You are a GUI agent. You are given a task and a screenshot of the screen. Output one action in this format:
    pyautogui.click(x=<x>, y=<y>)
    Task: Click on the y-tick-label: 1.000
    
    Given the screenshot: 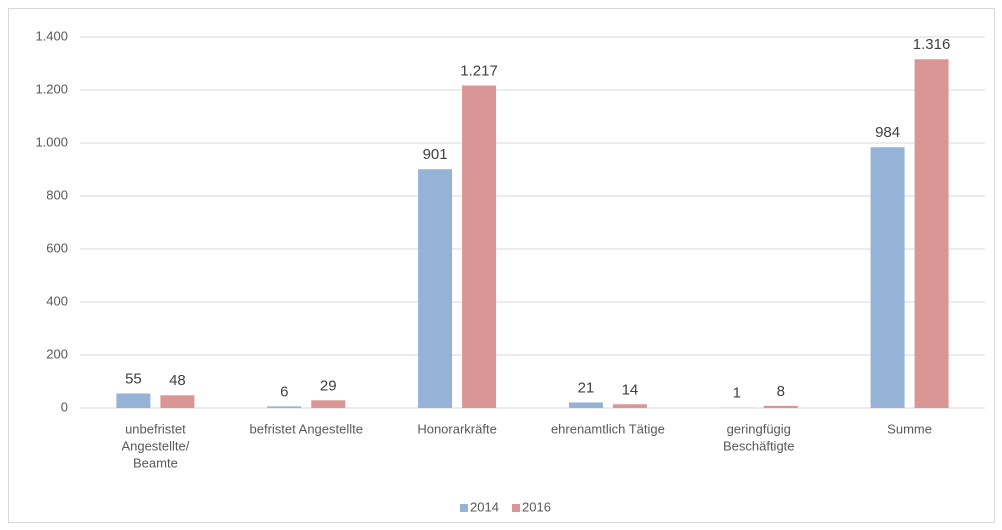 What is the action you would take?
    pyautogui.click(x=51, y=141)
    